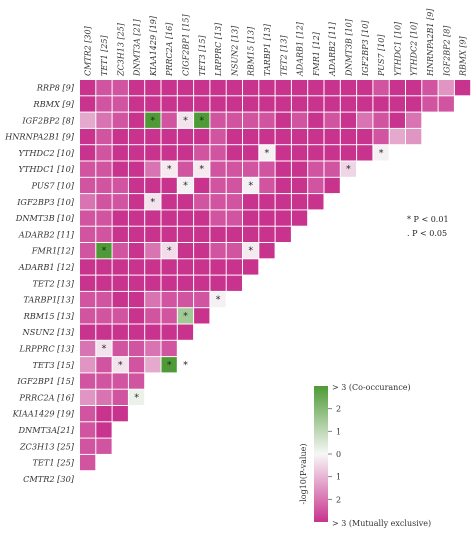 Image resolution: width=474 pixels, height=545 pixels. I want to click on row-label: IGF2BP2 [8], so click(47, 120).